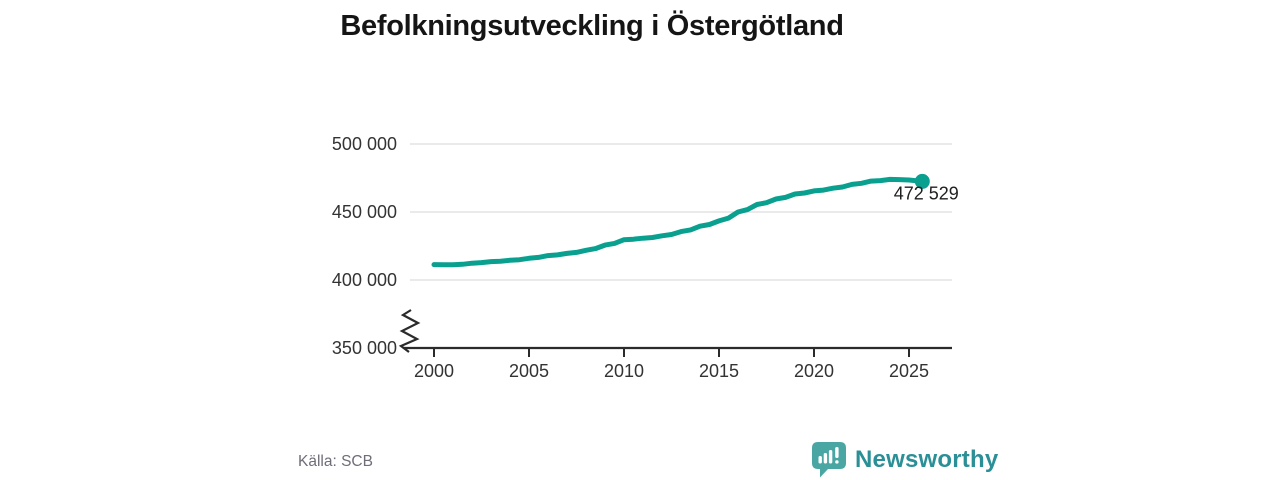  Describe the element at coordinates (335, 461) in the screenshot. I see `source-caption: Källa: SCB` at that location.